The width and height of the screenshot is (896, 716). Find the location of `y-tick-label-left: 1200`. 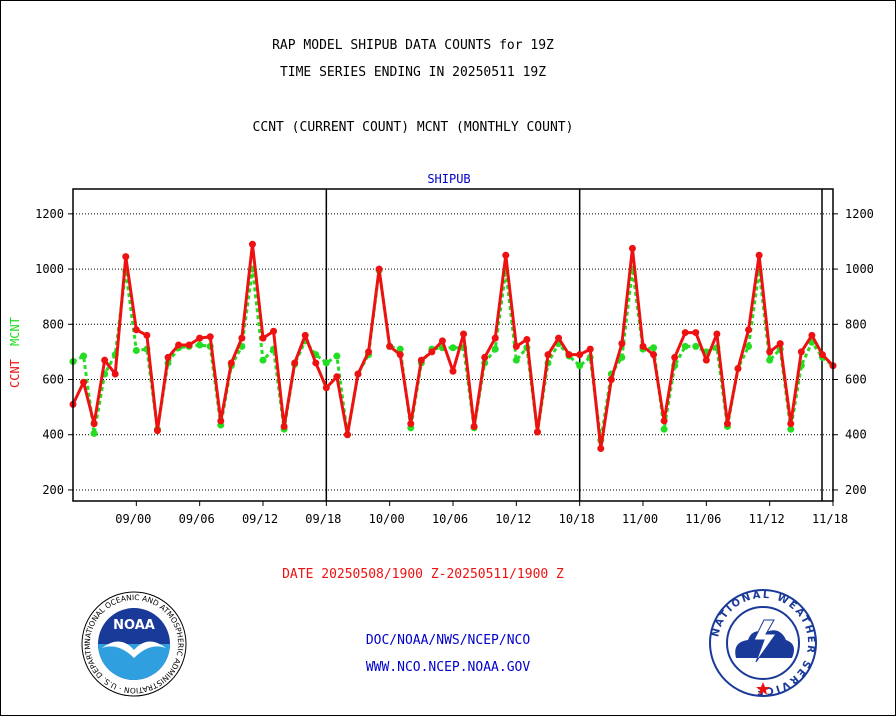

y-tick-label-left: 1200 is located at coordinates (49, 214).